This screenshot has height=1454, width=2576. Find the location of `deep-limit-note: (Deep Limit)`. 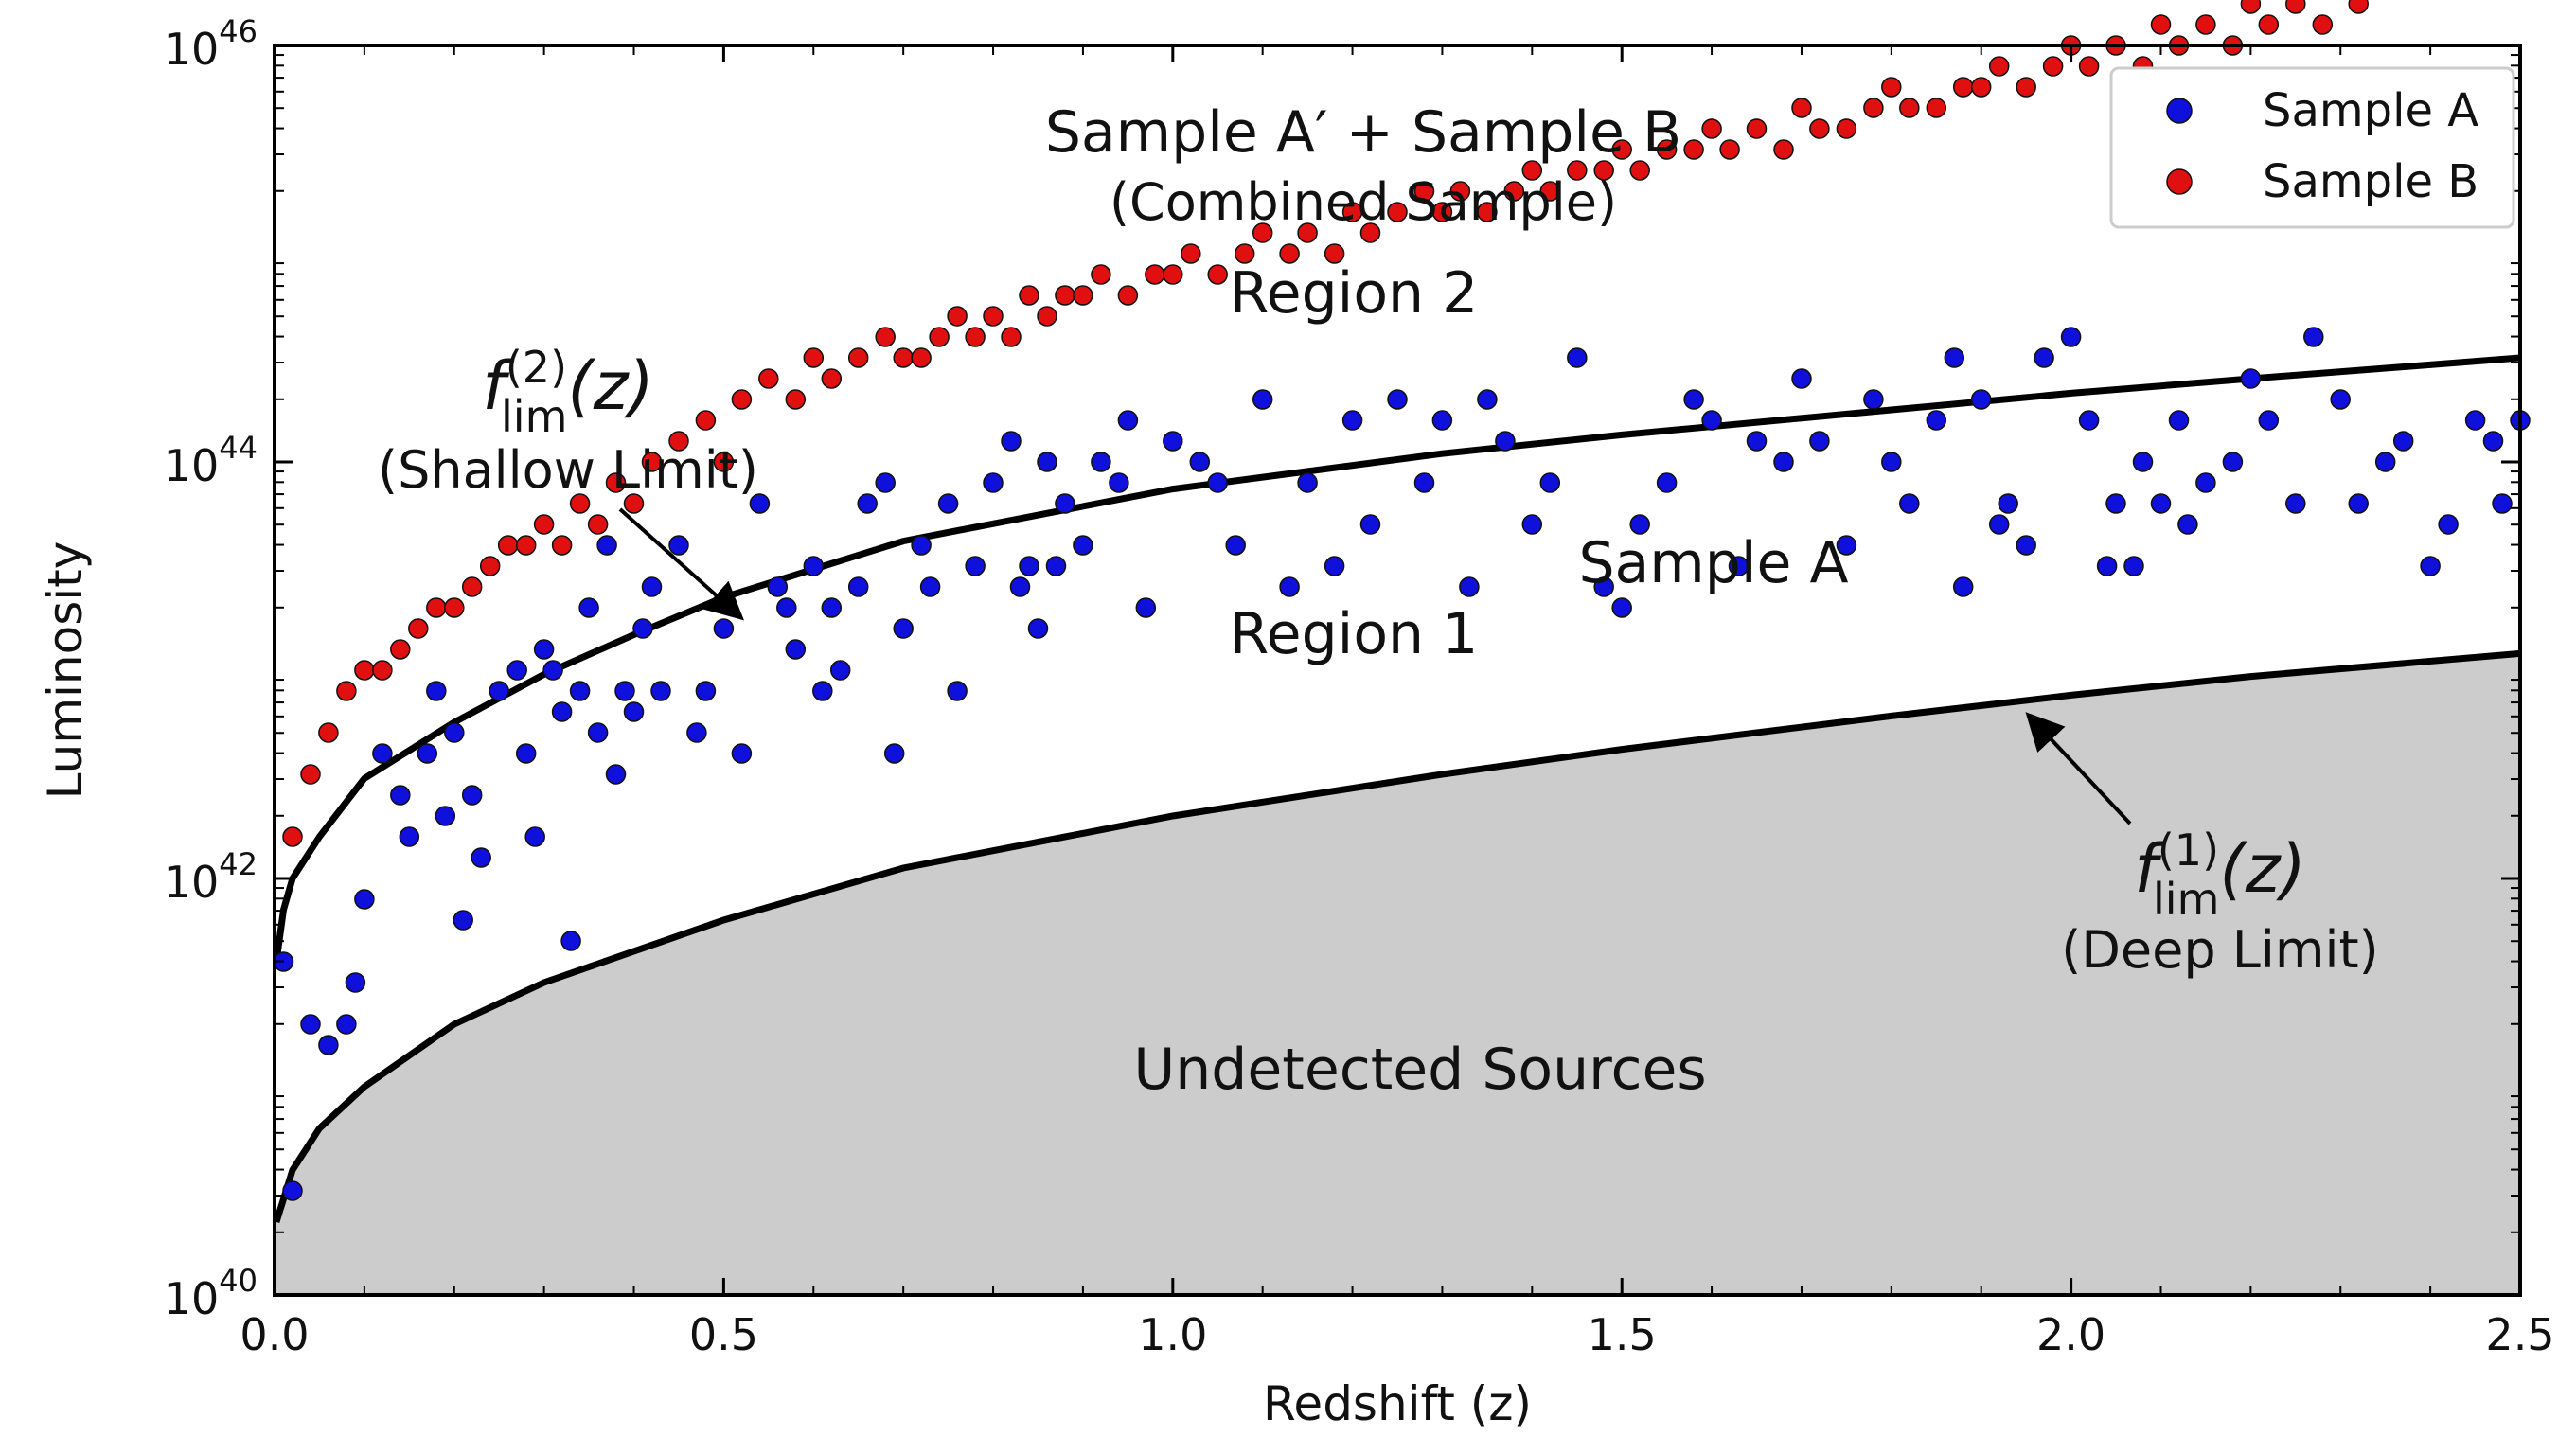

deep-limit-note: (Deep Limit) is located at coordinates (2219, 950).